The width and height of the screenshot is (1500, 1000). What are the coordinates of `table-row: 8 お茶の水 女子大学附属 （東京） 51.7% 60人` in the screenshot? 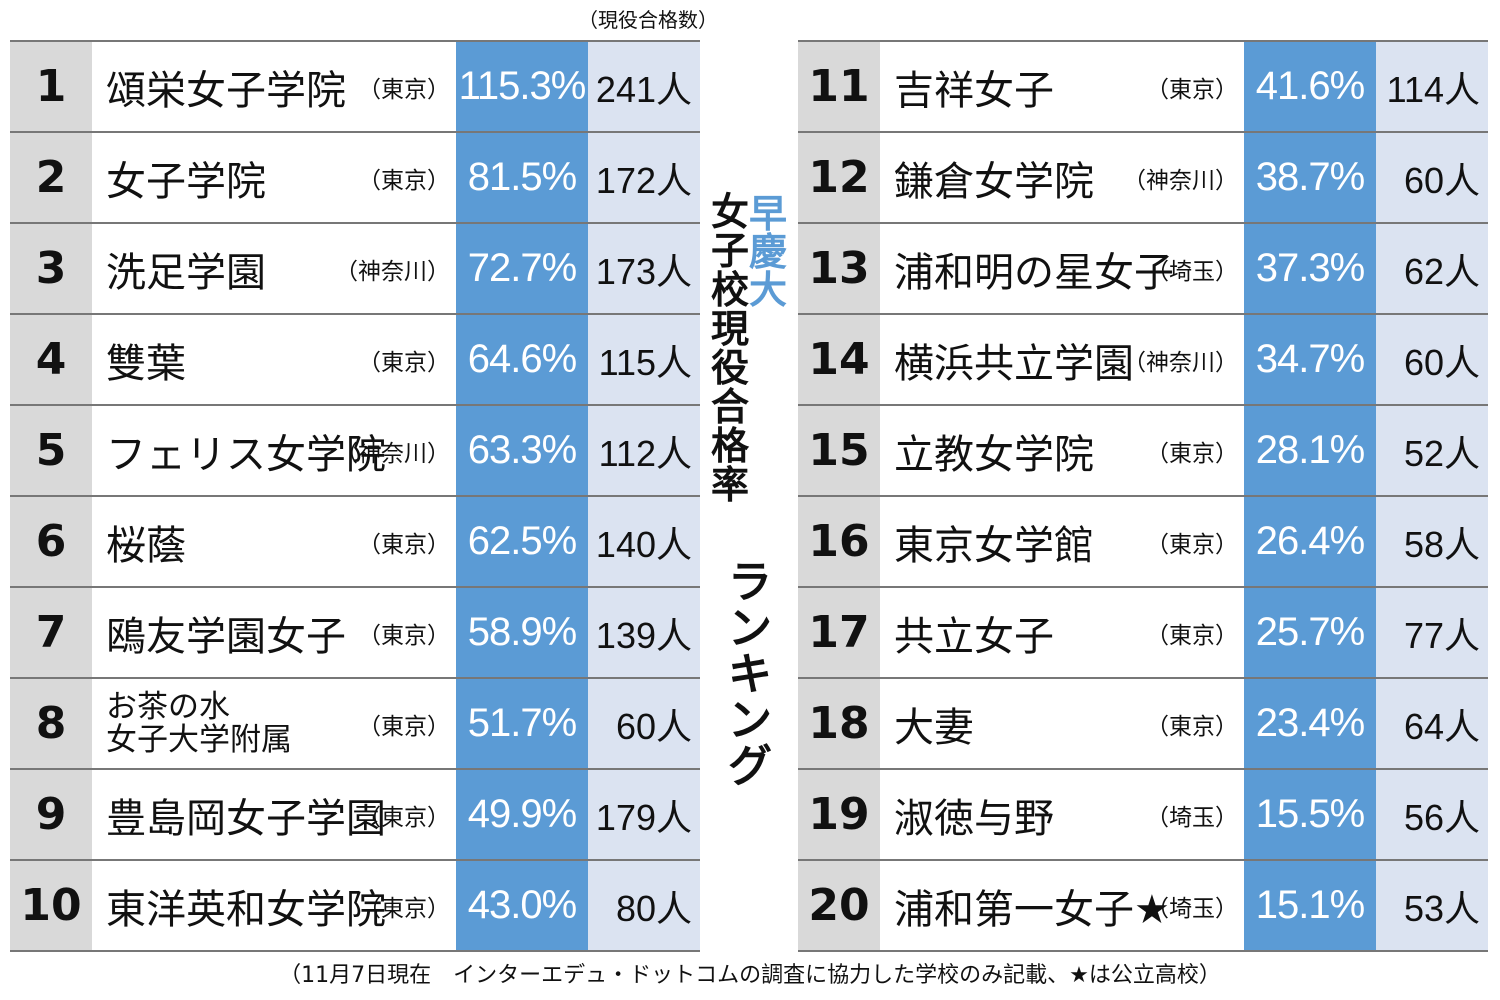 It's located at (355, 724).